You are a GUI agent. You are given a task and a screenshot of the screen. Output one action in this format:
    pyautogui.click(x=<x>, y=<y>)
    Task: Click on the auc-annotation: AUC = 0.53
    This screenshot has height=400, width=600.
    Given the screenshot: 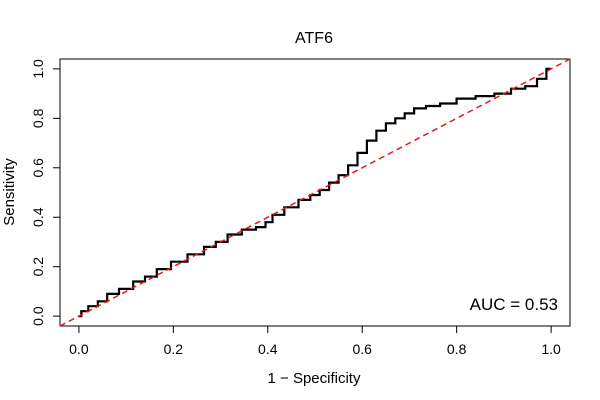 What is the action you would take?
    pyautogui.click(x=514, y=304)
    